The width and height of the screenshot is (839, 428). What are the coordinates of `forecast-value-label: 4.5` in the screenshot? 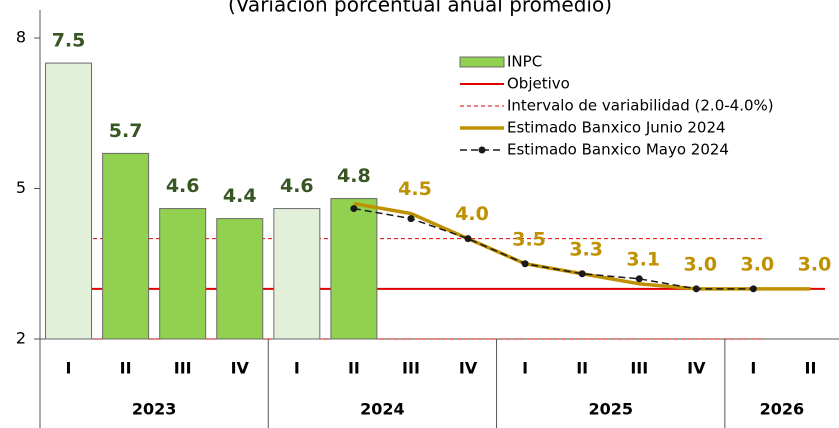 It's located at (415, 189).